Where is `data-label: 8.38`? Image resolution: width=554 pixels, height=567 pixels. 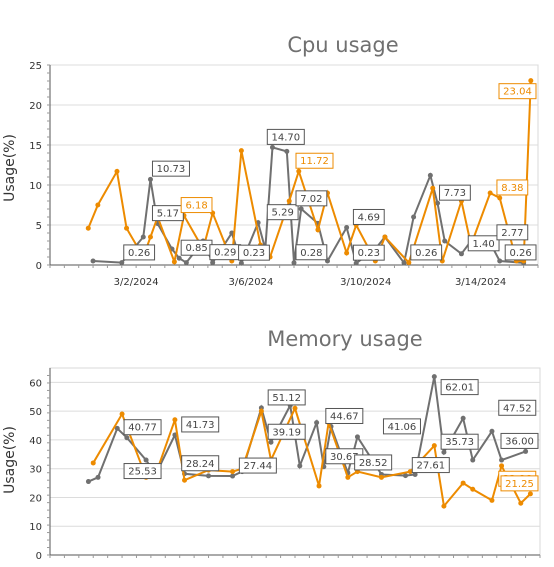
data-label: 8.38 is located at coordinates (512, 188).